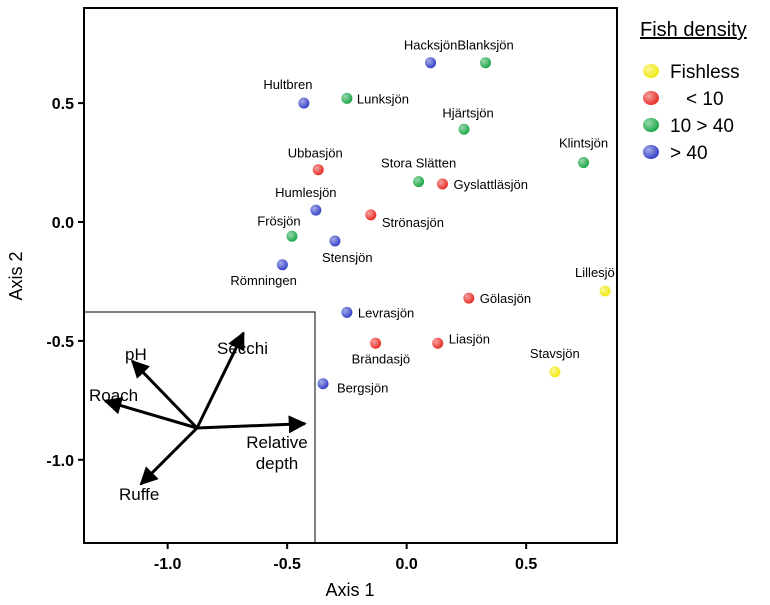 The image size is (770, 605). What do you see at coordinates (349, 590) in the screenshot?
I see `x-axis-title: Axis 1` at bounding box center [349, 590].